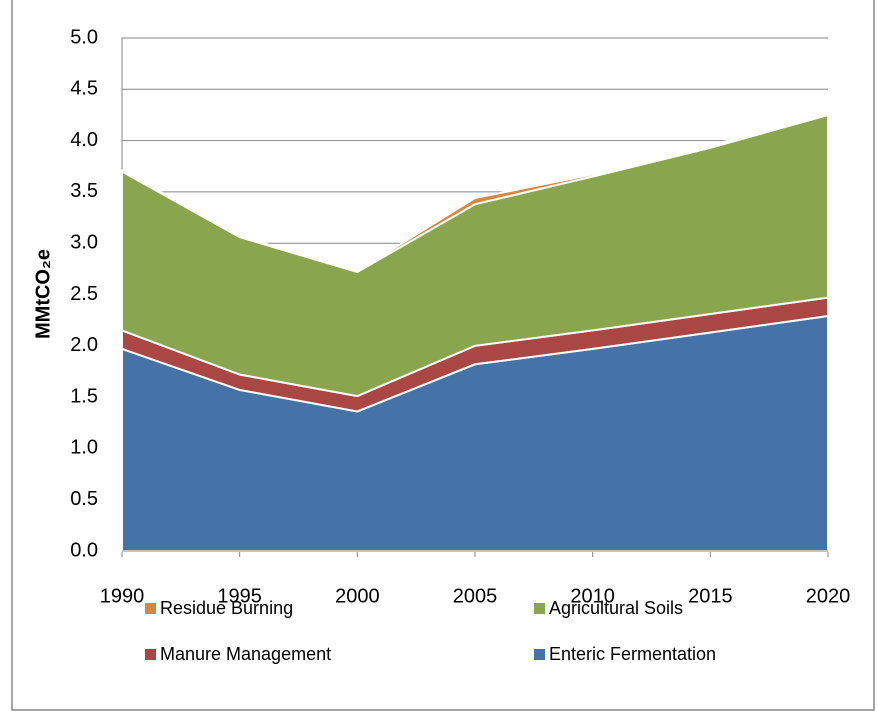 The image size is (878, 716). Describe the element at coordinates (84, 294) in the screenshot. I see `y-tick-label: 2.5` at that location.